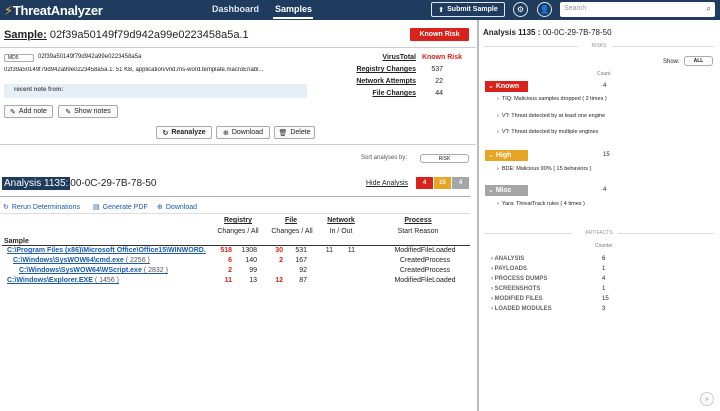 This screenshot has height=411, width=720. What do you see at coordinates (520, 9) in the screenshot?
I see `settings-button: ⚙` at bounding box center [520, 9].